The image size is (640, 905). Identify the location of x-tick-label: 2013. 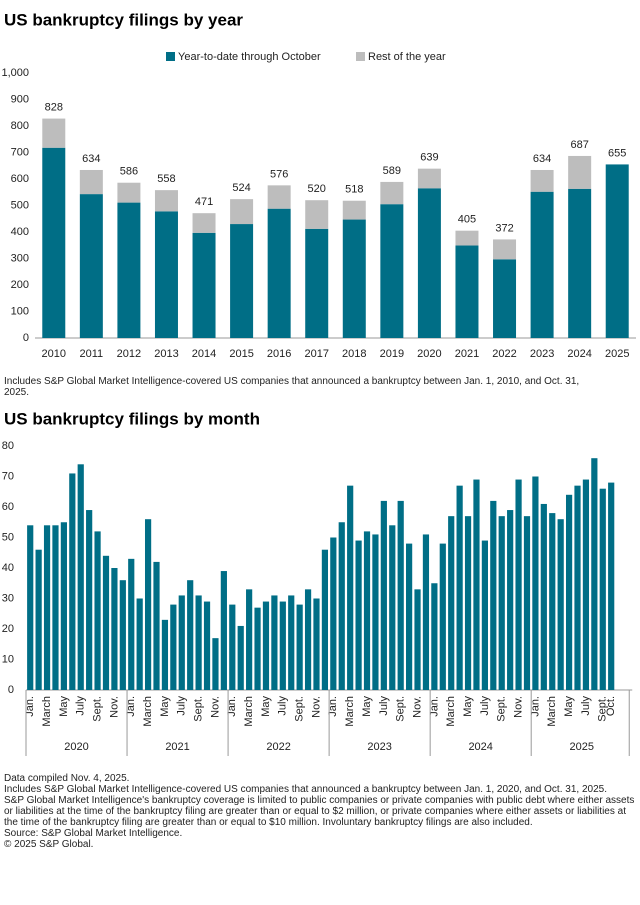
(166, 354).